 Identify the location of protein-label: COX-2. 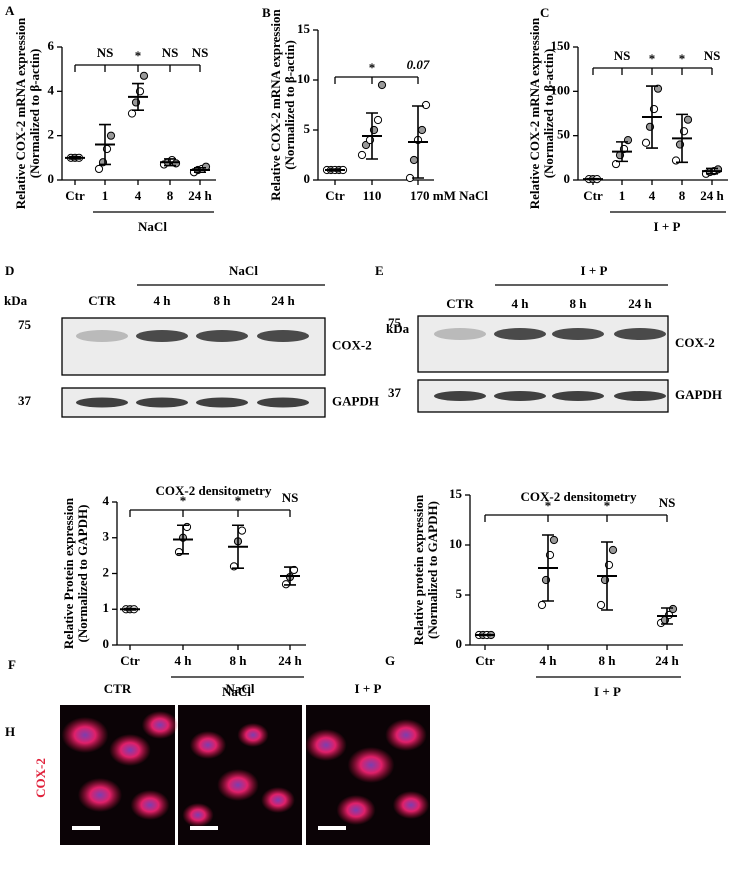
(695, 342).